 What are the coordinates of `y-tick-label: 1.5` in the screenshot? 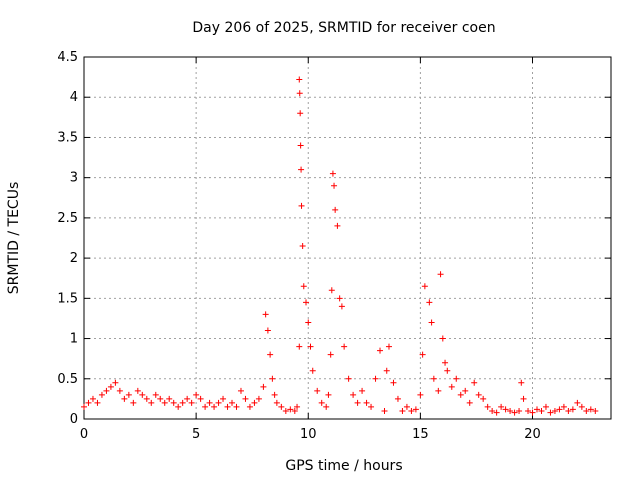 It's located at (67, 298).